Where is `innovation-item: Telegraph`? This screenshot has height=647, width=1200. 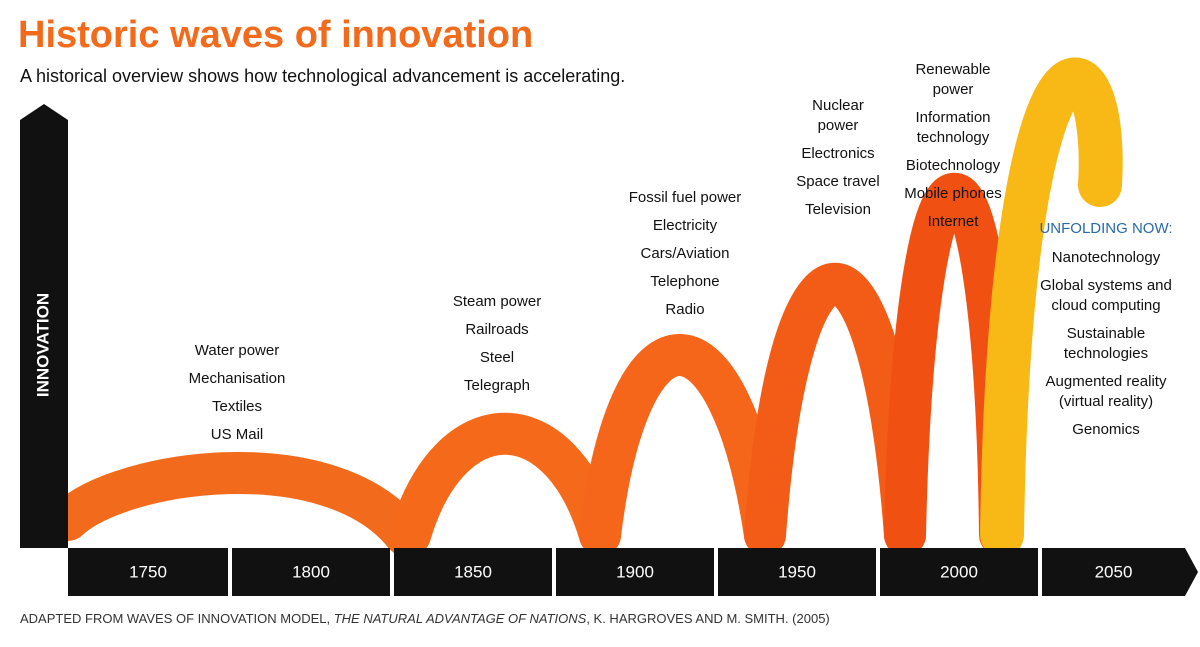
innovation-item: Telegraph is located at coordinates (497, 385).